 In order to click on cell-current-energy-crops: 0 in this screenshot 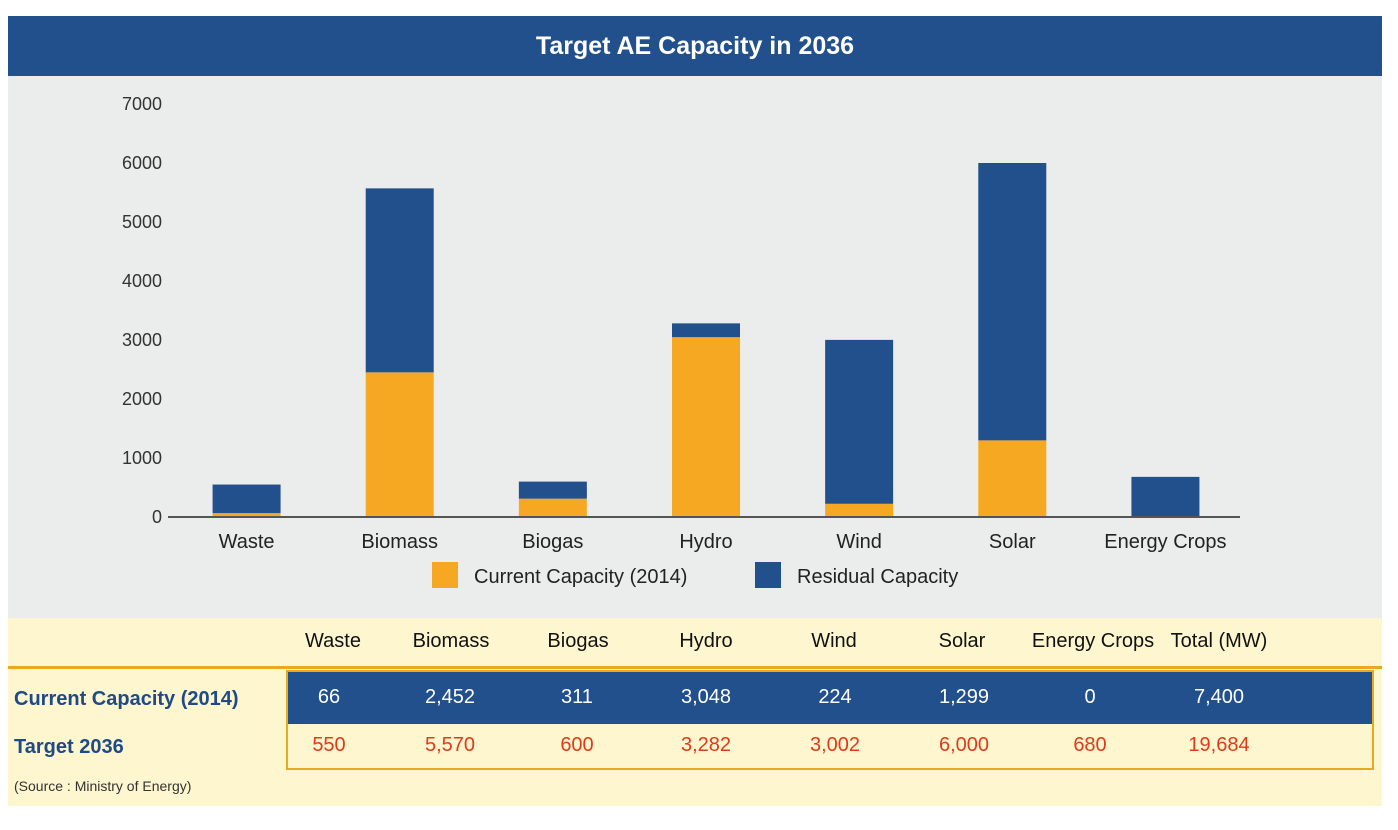, I will do `click(1090, 697)`.